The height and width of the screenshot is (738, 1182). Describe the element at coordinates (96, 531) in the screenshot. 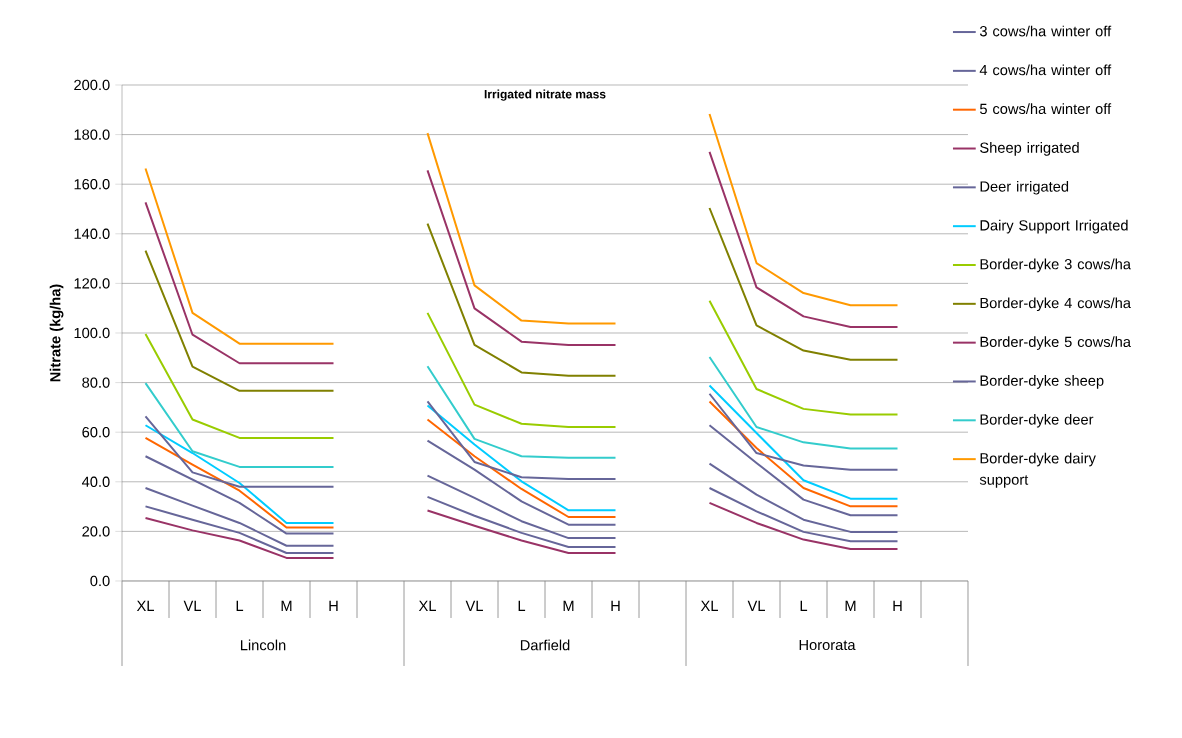

I see `y-tick-label: 20.0` at that location.